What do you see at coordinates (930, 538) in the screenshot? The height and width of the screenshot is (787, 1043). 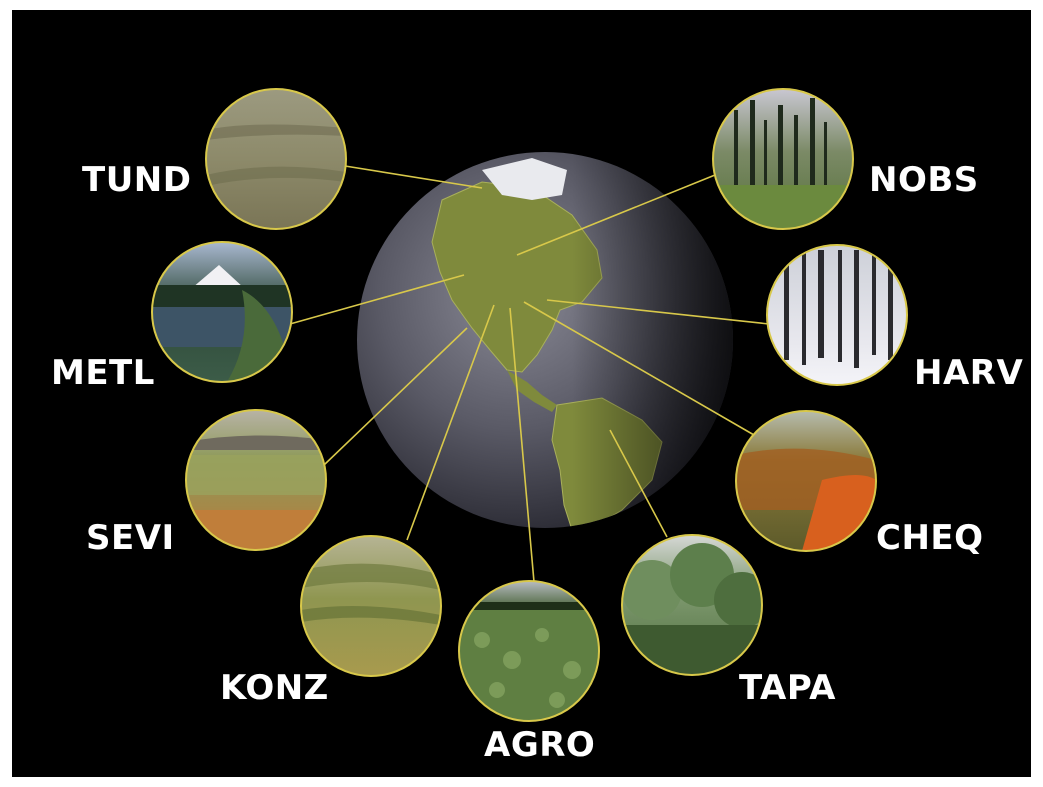 I see `label-cheq: CHEQ` at bounding box center [930, 538].